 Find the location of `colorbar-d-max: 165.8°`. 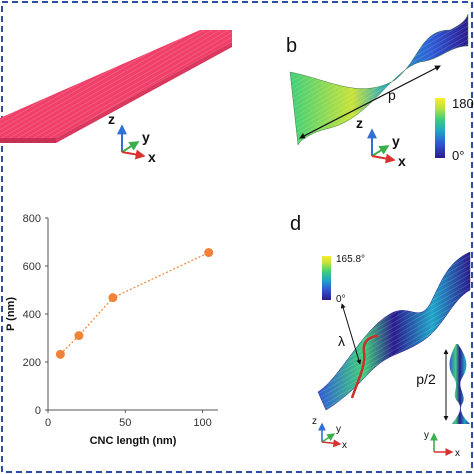

colorbar-d-max: 165.8° is located at coordinates (350, 259).